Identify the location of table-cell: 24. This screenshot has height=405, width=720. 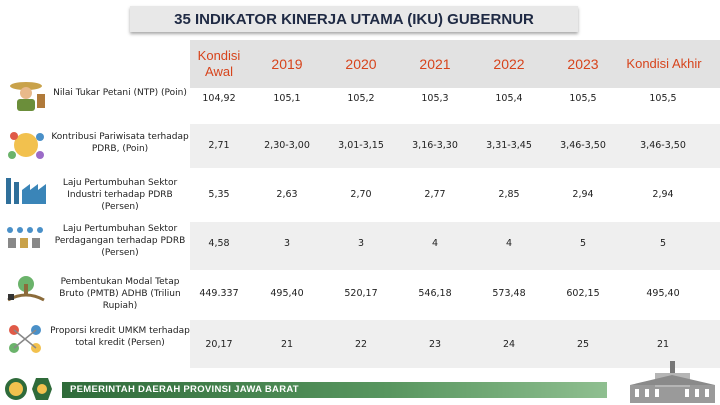
(509, 344).